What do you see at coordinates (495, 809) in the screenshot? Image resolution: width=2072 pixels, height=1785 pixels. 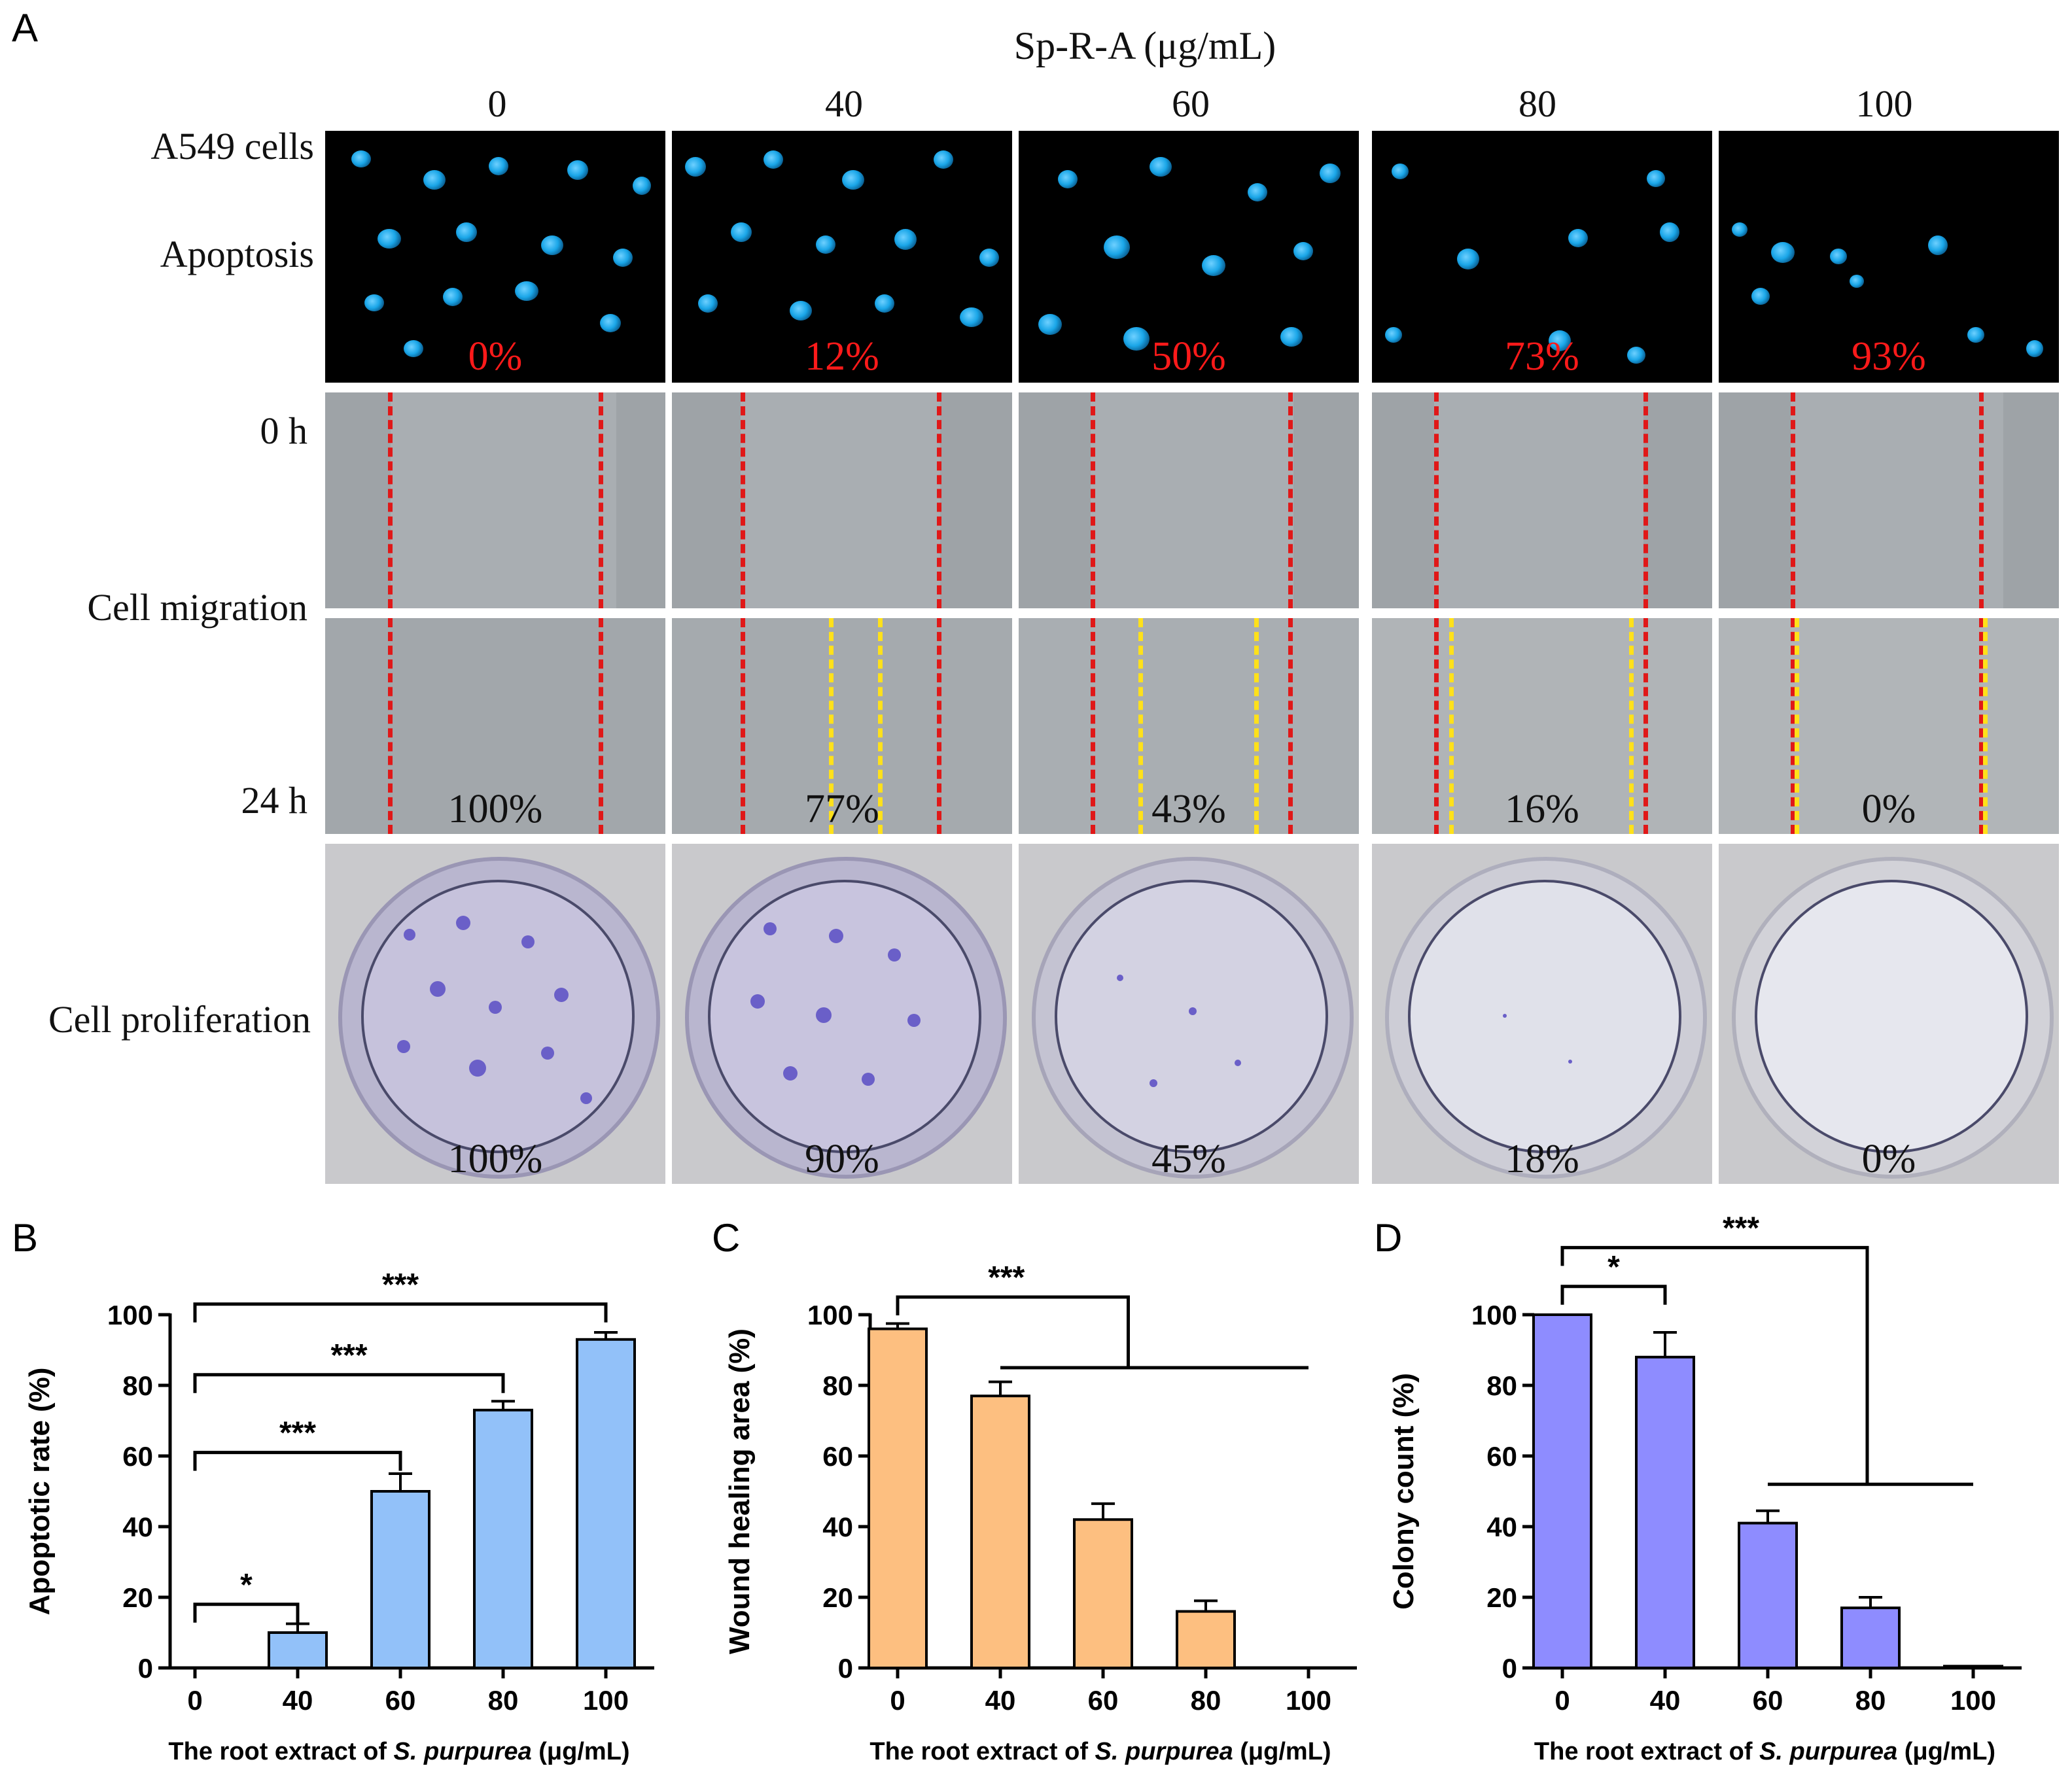 I see `migration-pct-0: 100%` at bounding box center [495, 809].